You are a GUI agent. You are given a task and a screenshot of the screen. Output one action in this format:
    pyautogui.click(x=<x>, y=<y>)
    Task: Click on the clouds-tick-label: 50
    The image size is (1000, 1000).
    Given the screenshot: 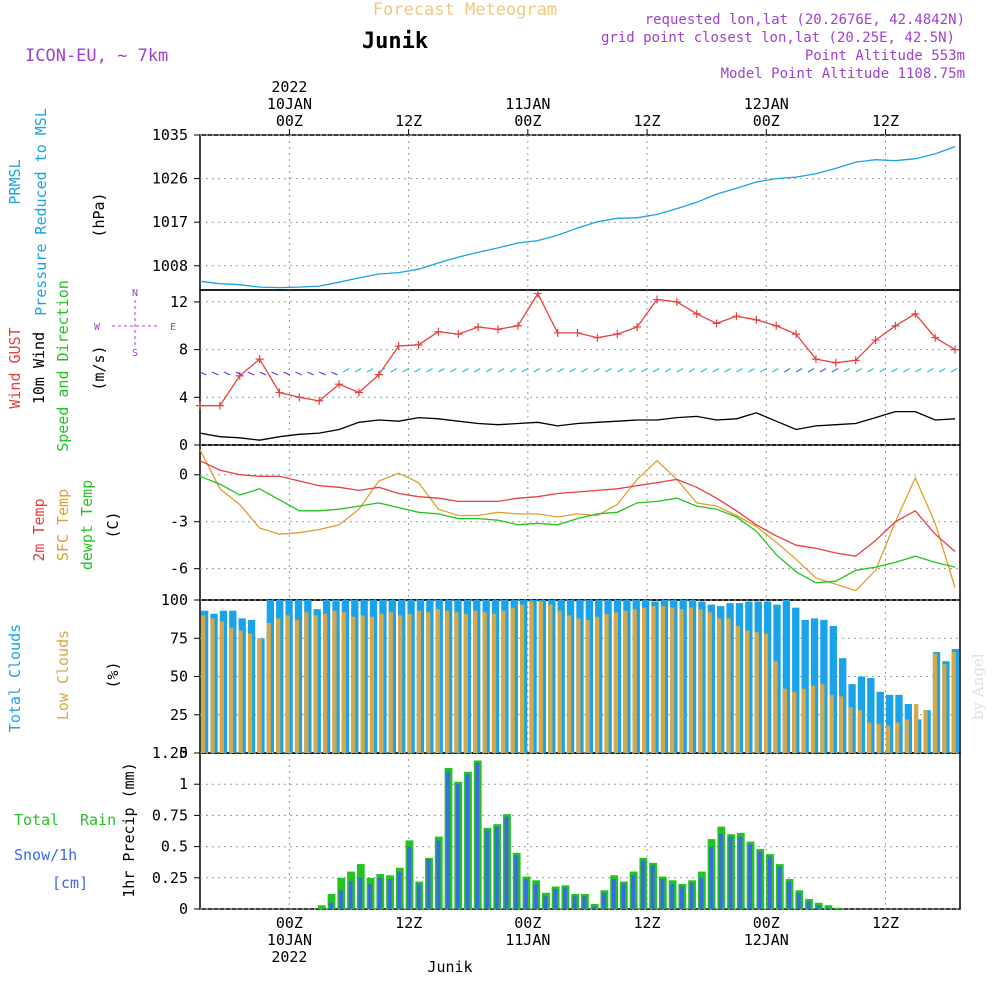 What is the action you would take?
    pyautogui.click(x=179, y=677)
    